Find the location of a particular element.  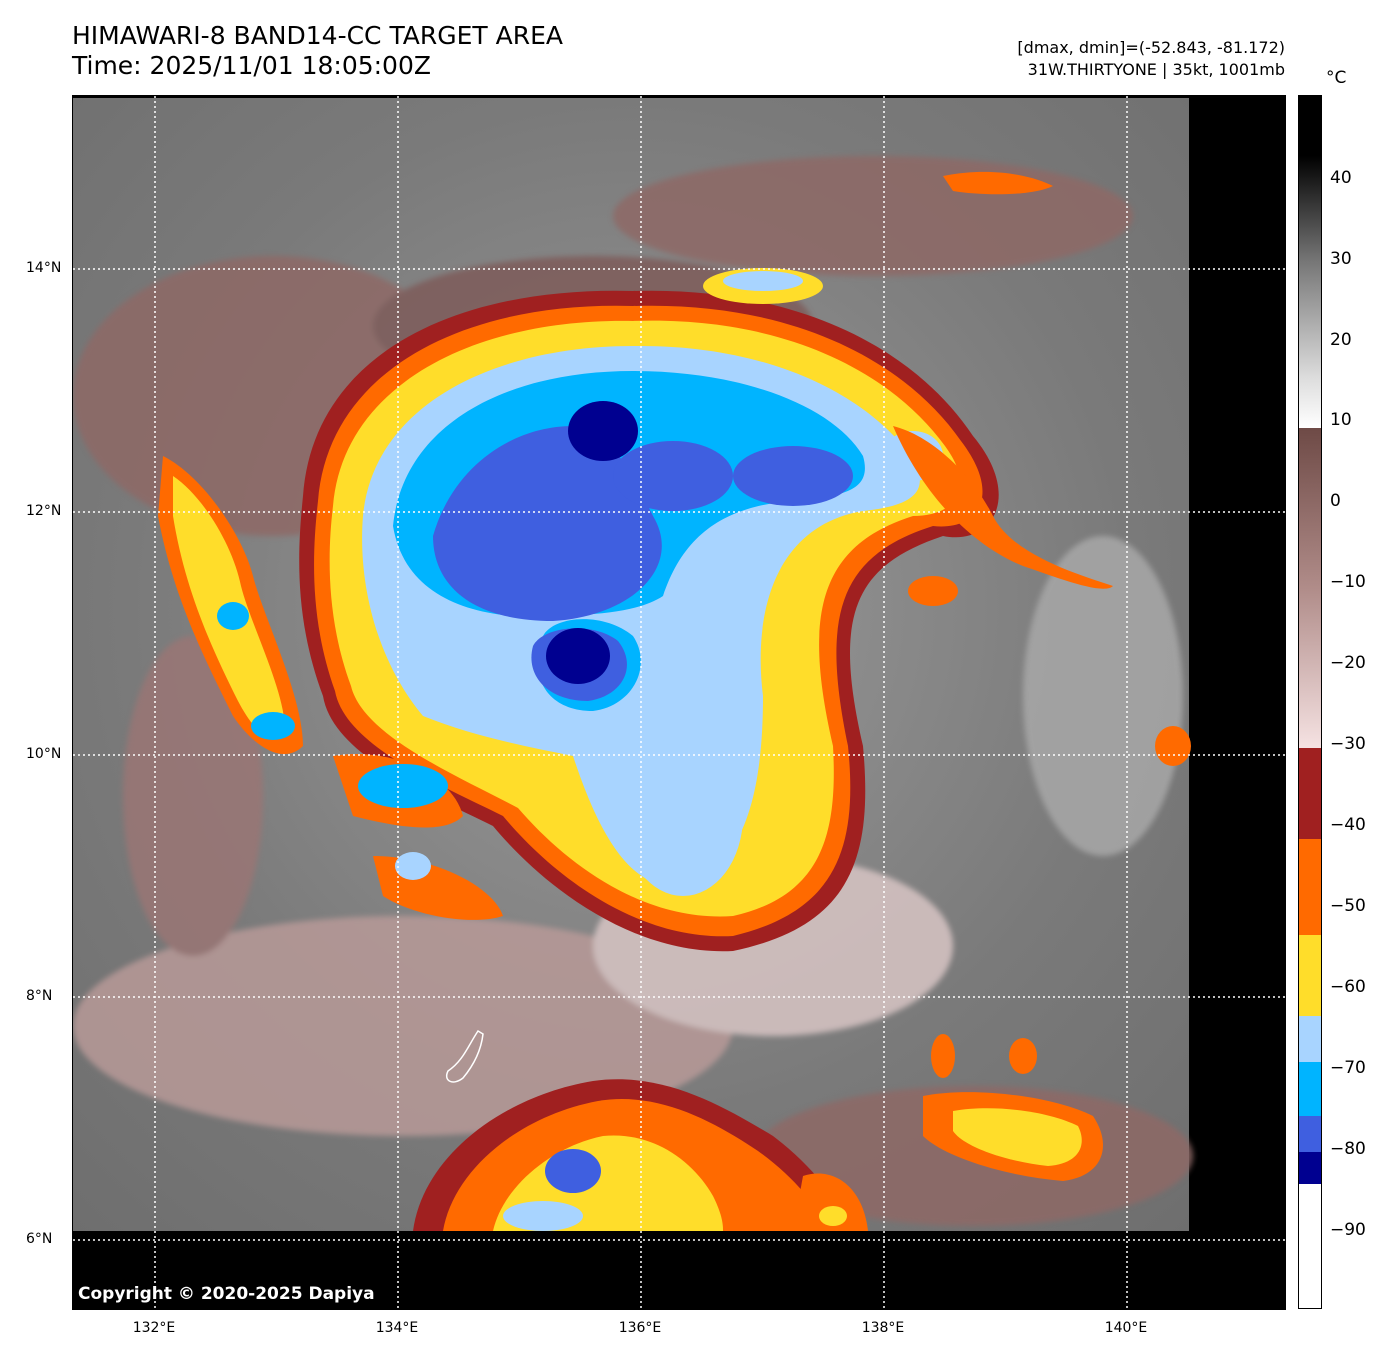

colorbar-tick: −80 is located at coordinates (1348, 1149).